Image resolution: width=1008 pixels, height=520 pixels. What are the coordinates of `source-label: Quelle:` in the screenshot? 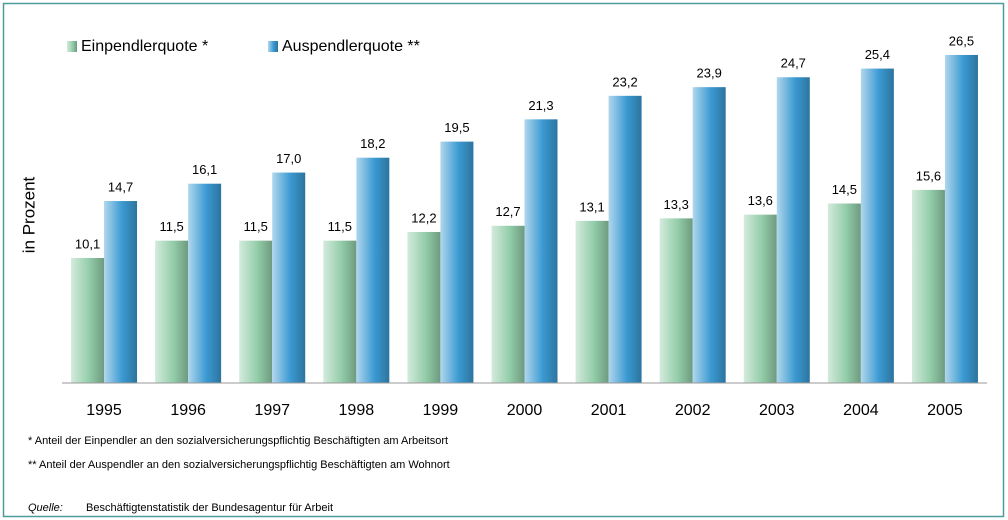 It's located at (45, 508).